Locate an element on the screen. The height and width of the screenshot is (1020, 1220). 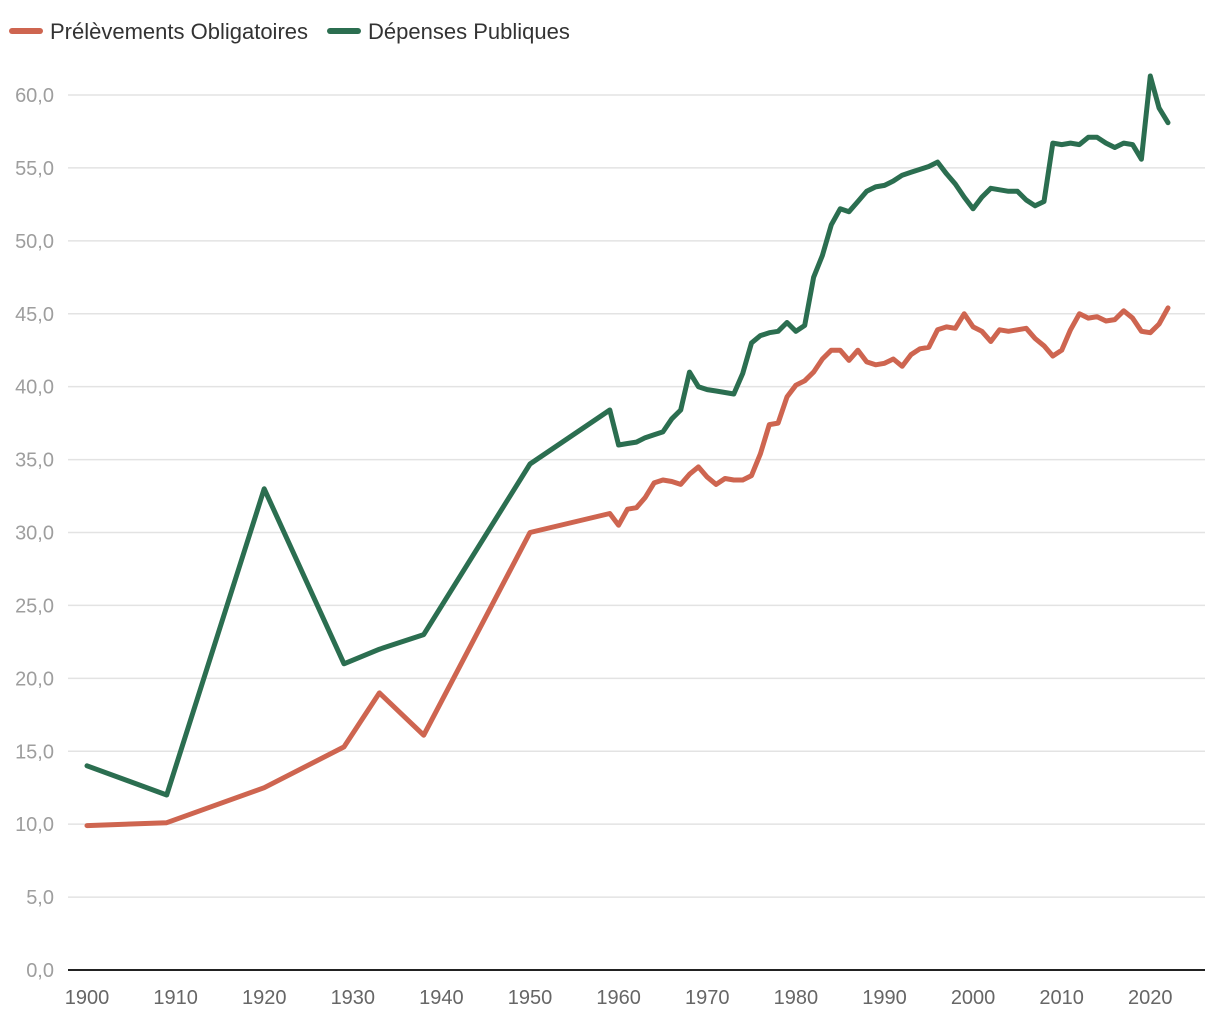
y-tick-label: 30,0 is located at coordinates (34, 534).